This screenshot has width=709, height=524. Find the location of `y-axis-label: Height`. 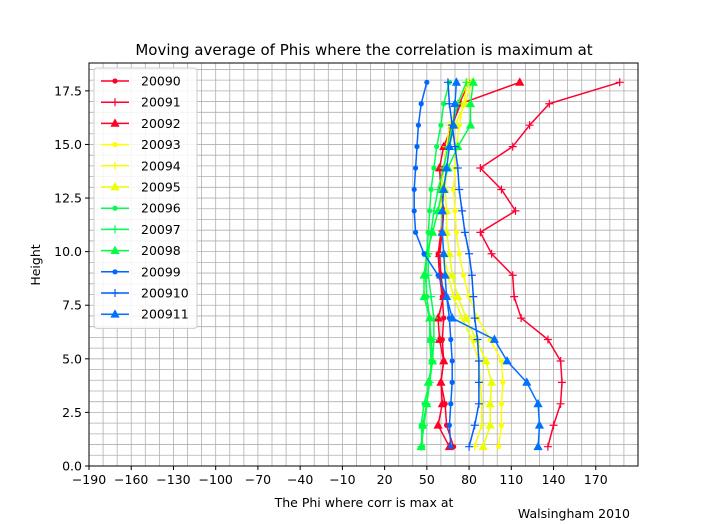

y-axis-label: Height is located at coordinates (35, 264).